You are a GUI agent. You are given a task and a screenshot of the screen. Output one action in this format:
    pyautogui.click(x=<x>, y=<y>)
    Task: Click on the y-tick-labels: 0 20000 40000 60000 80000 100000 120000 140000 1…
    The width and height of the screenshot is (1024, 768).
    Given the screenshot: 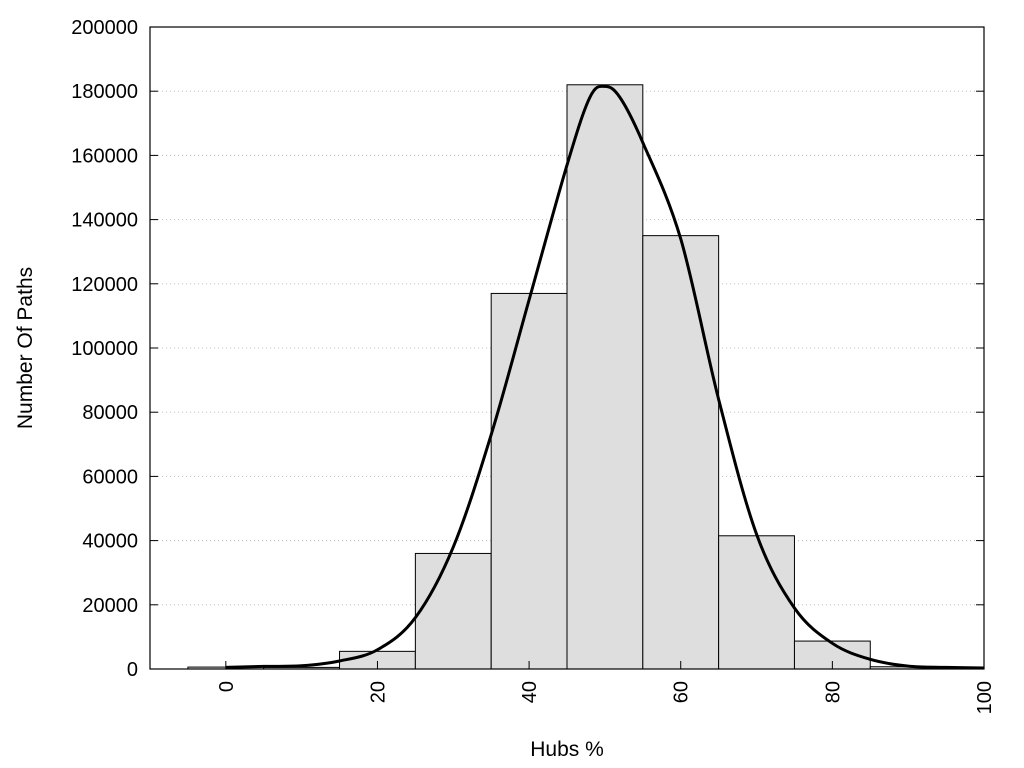 What is the action you would take?
    pyautogui.click(x=104, y=349)
    